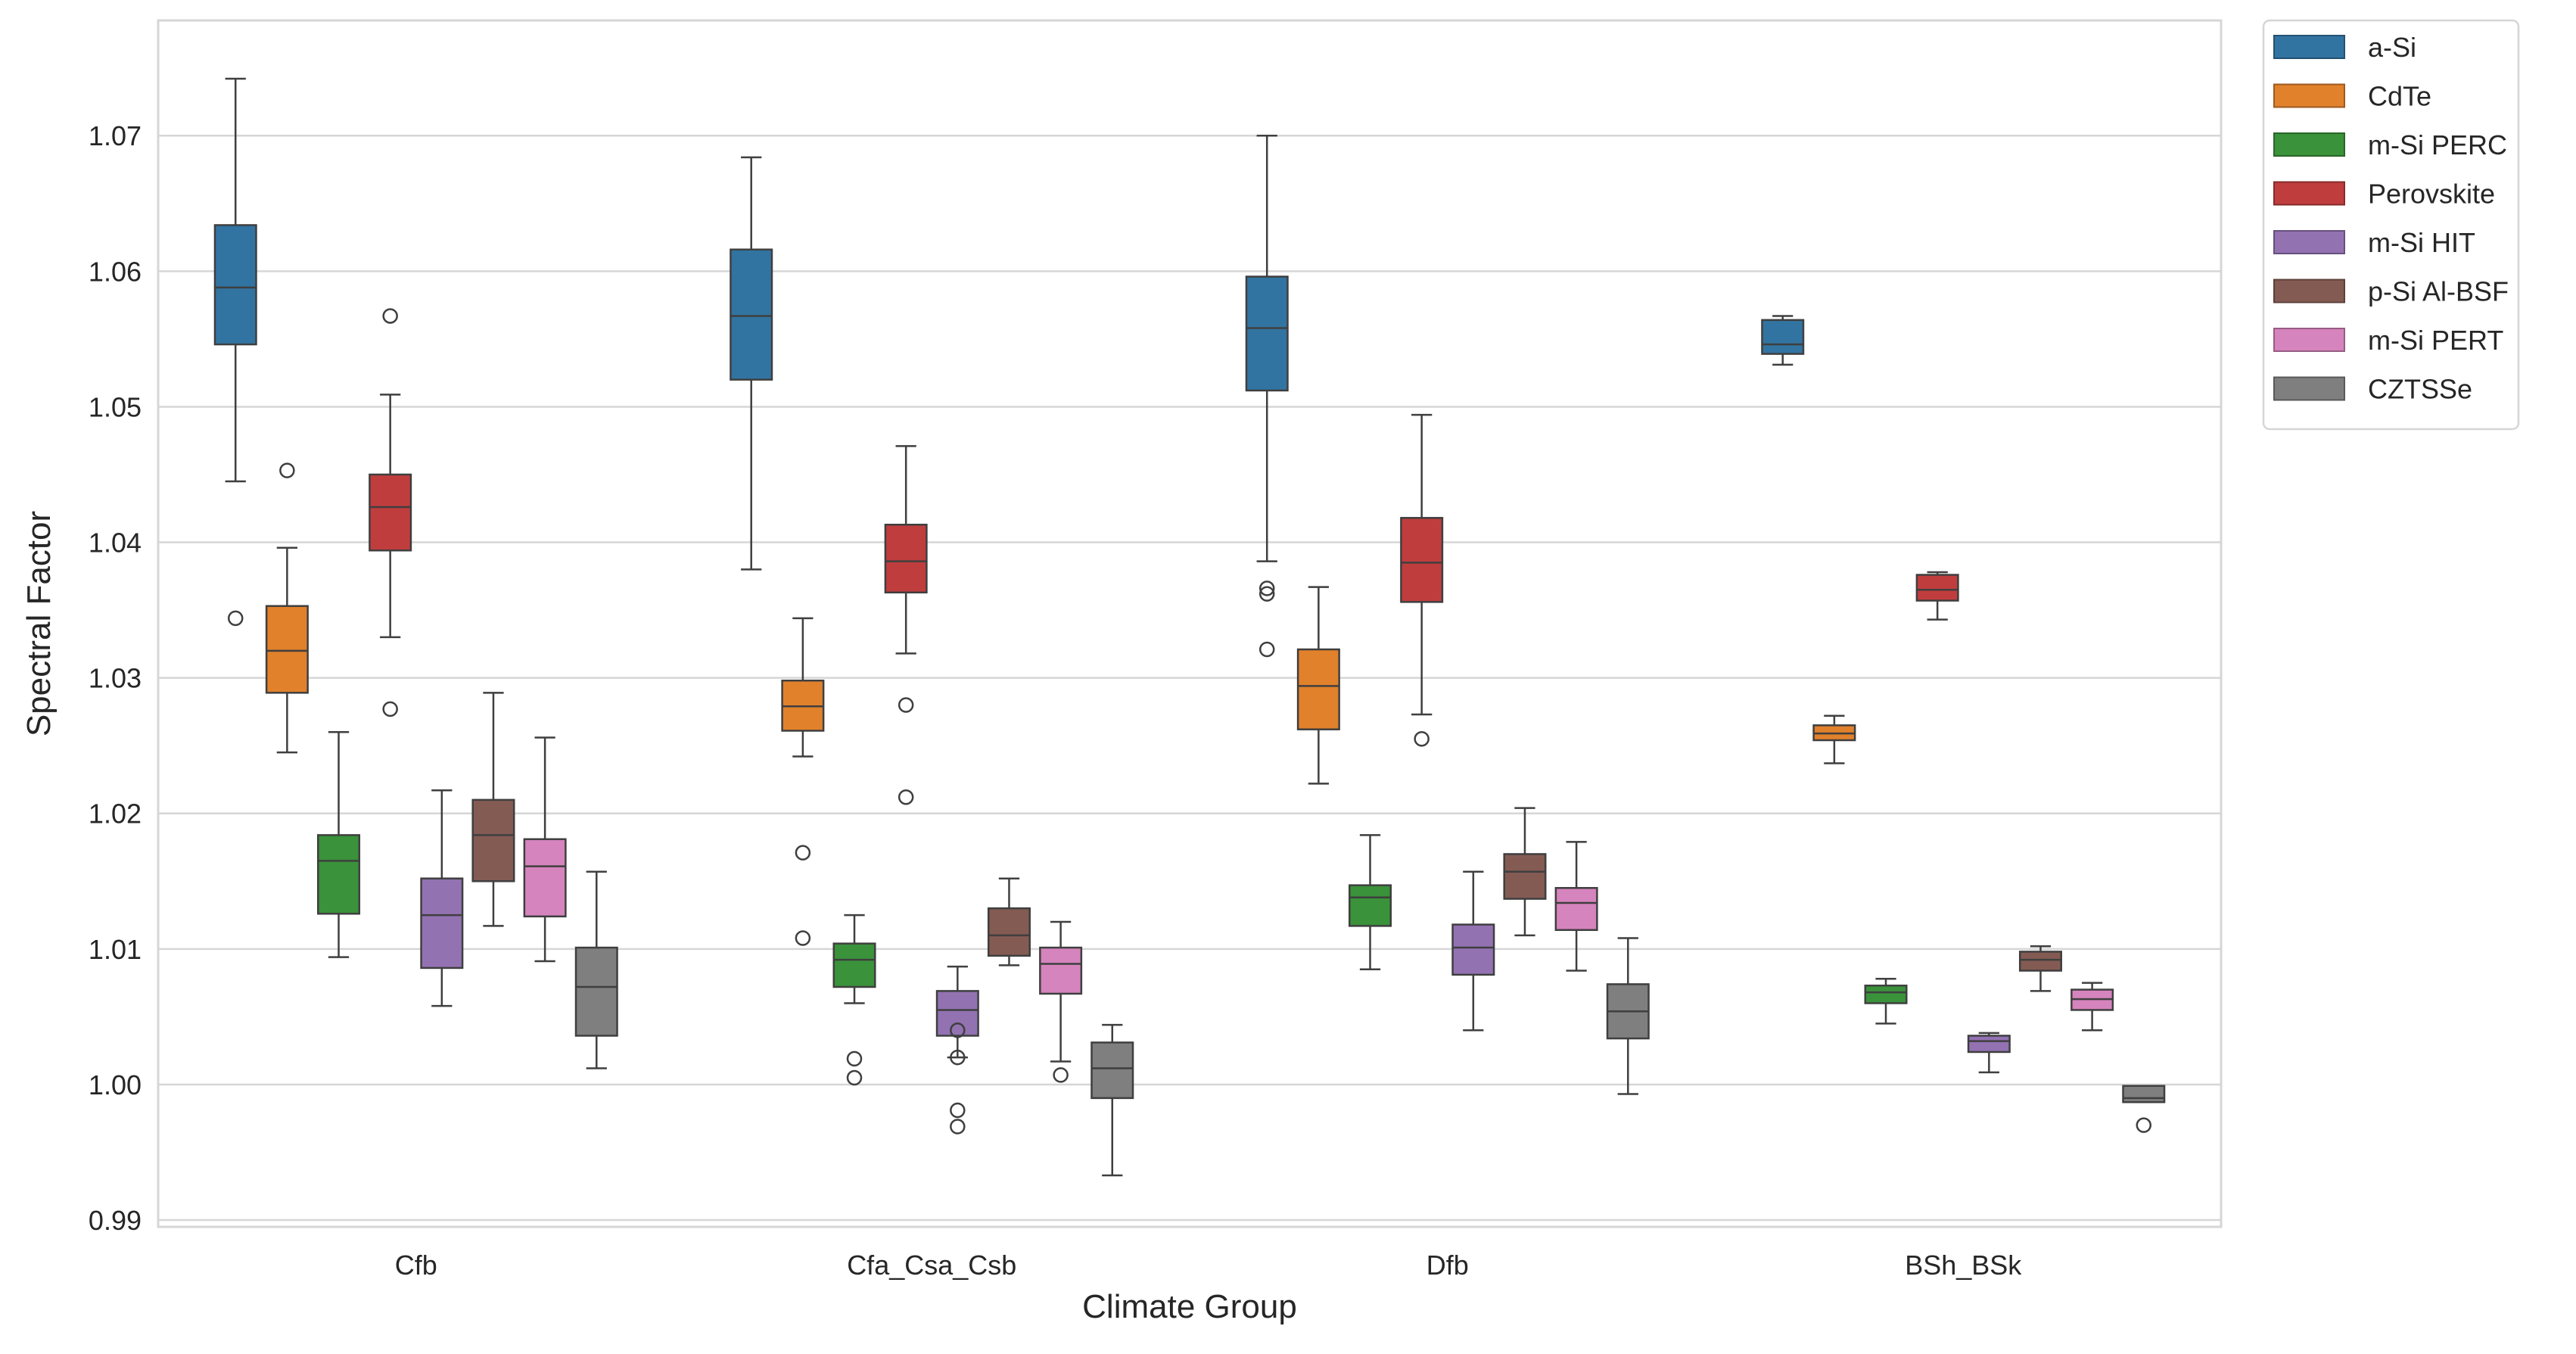  What do you see at coordinates (2309, 340) in the screenshot?
I see `legend-swatch-m-si-pert` at bounding box center [2309, 340].